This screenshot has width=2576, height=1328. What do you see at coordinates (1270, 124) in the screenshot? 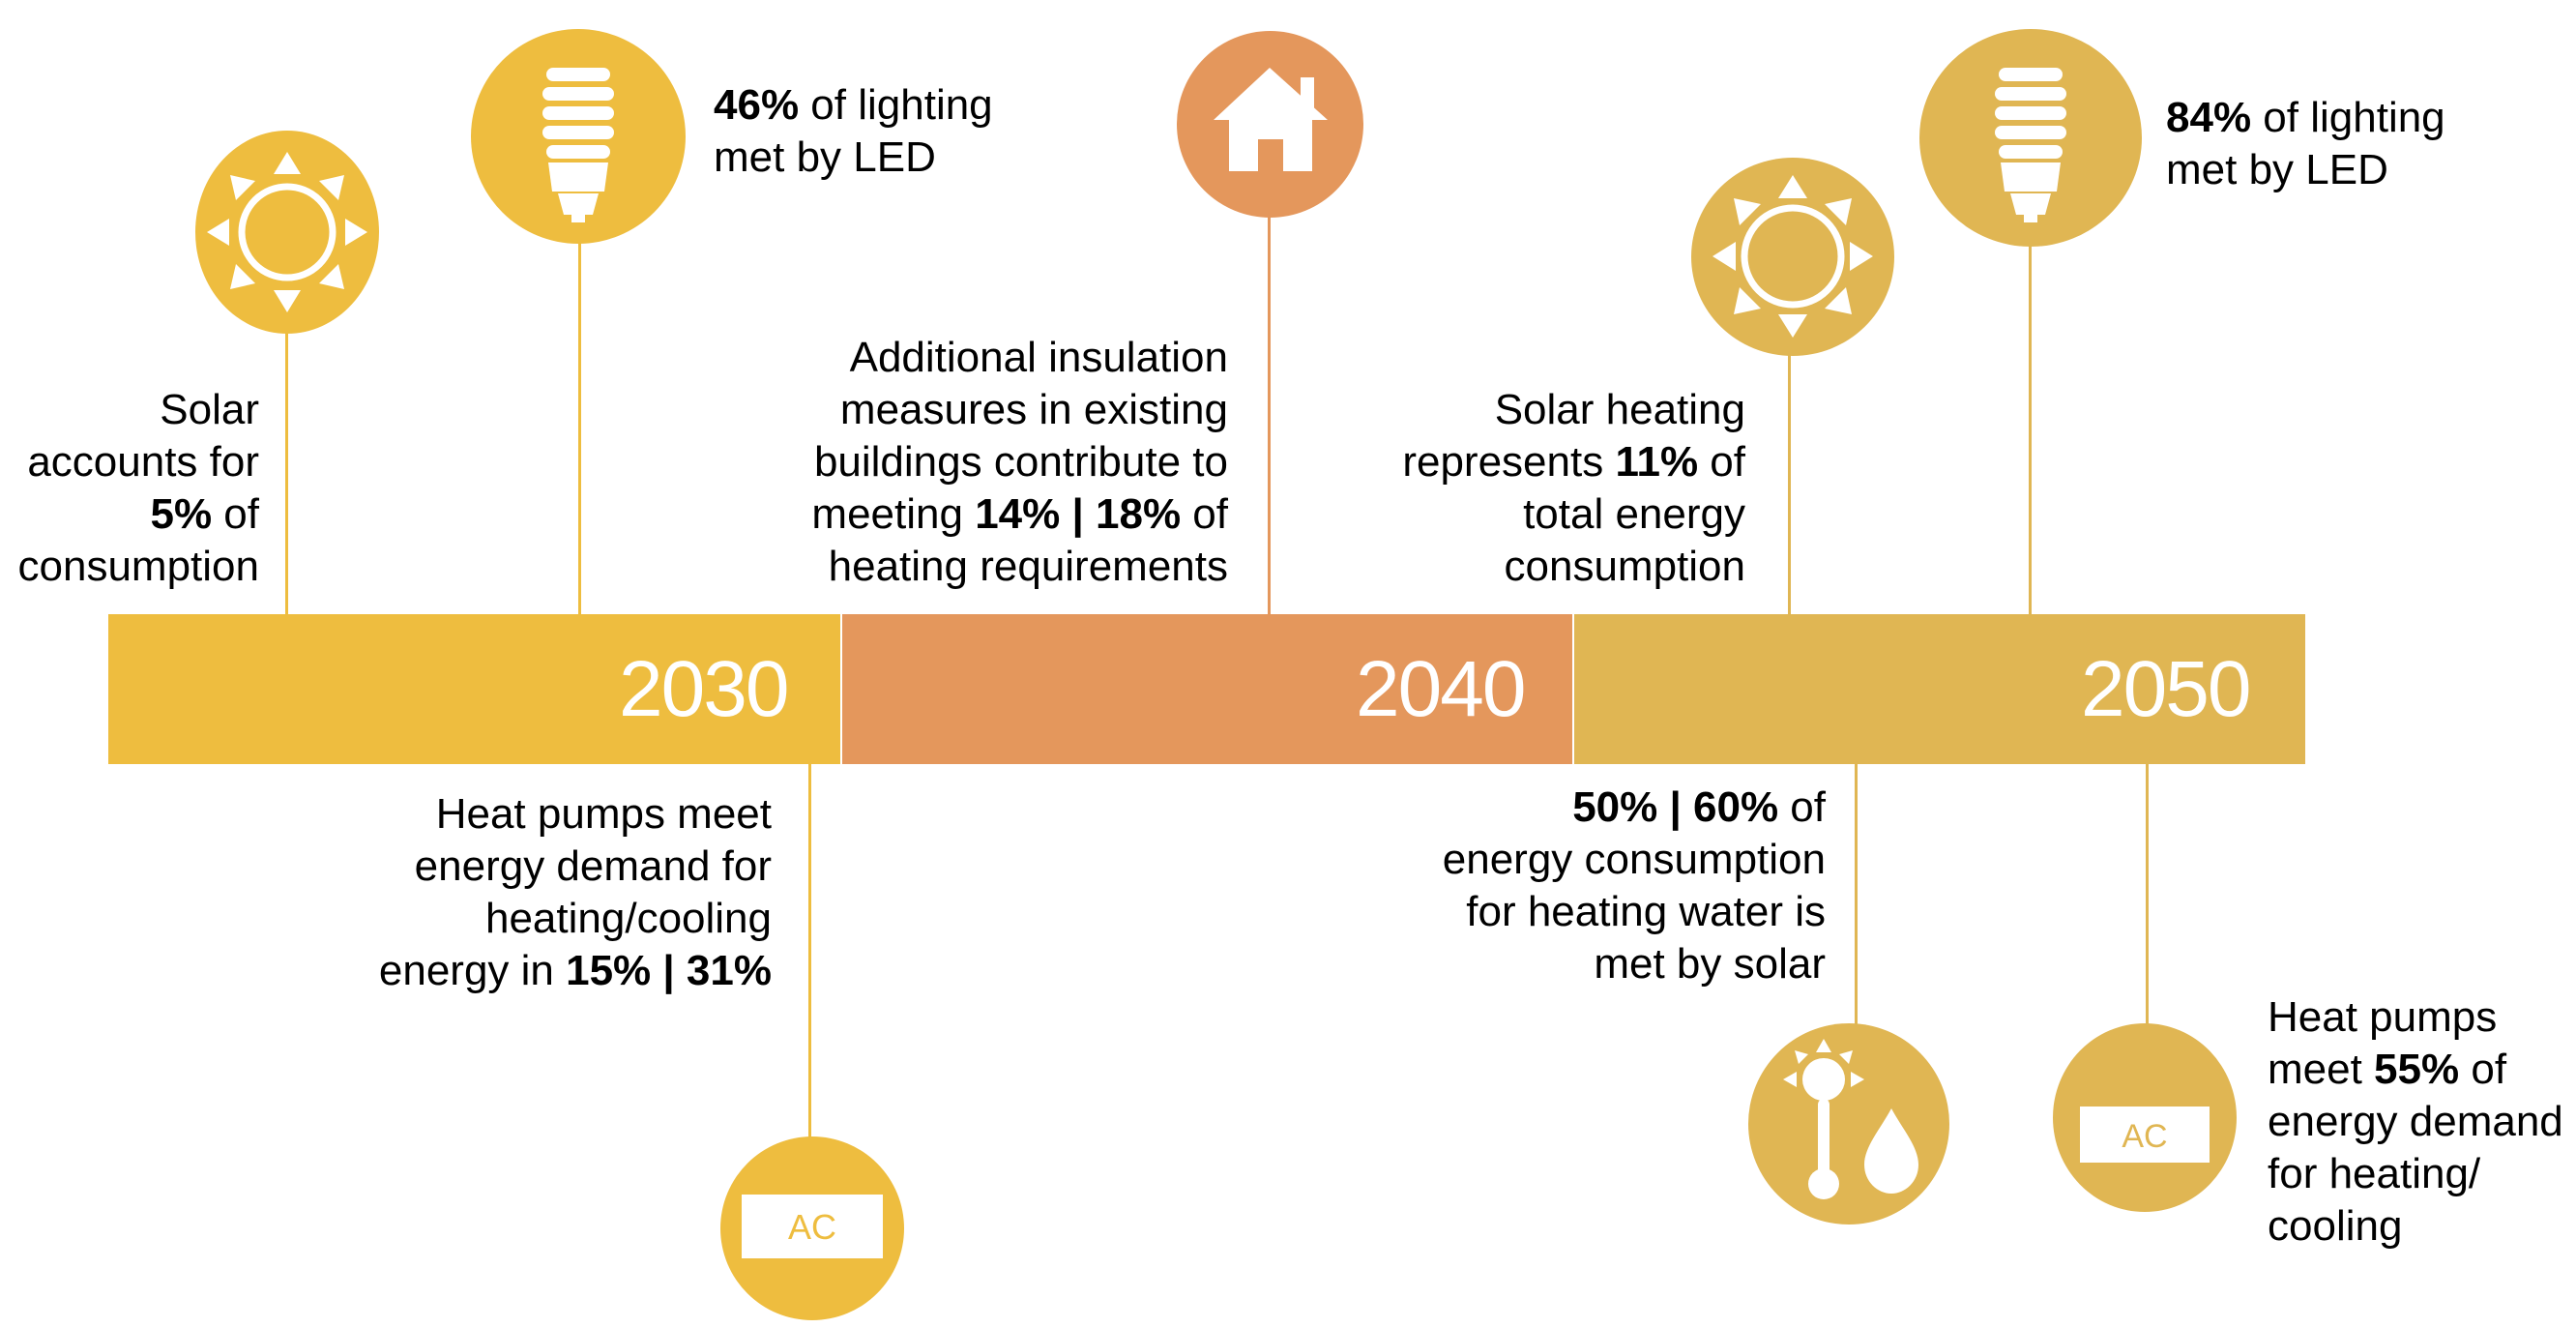
I see `house-icon` at bounding box center [1270, 124].